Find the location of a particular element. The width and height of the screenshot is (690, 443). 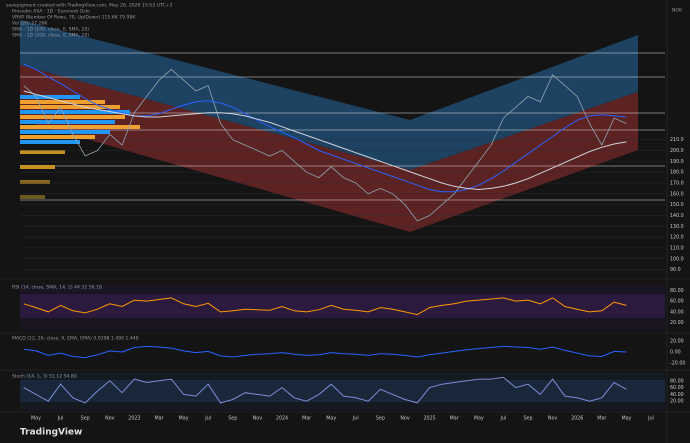

brand: TradingView is located at coordinates (51, 433).